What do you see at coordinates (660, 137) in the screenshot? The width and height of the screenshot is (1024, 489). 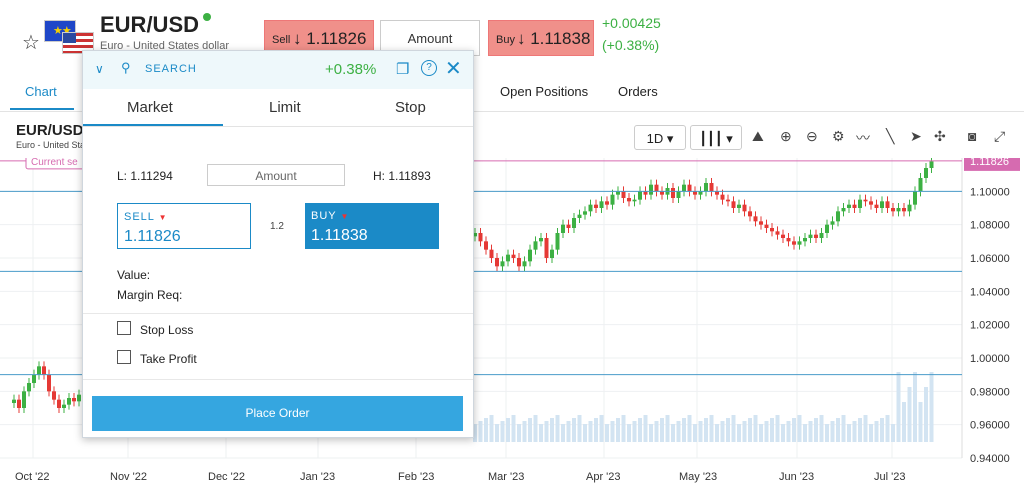 I see `timeframe-dropdown: 1D ▾` at bounding box center [660, 137].